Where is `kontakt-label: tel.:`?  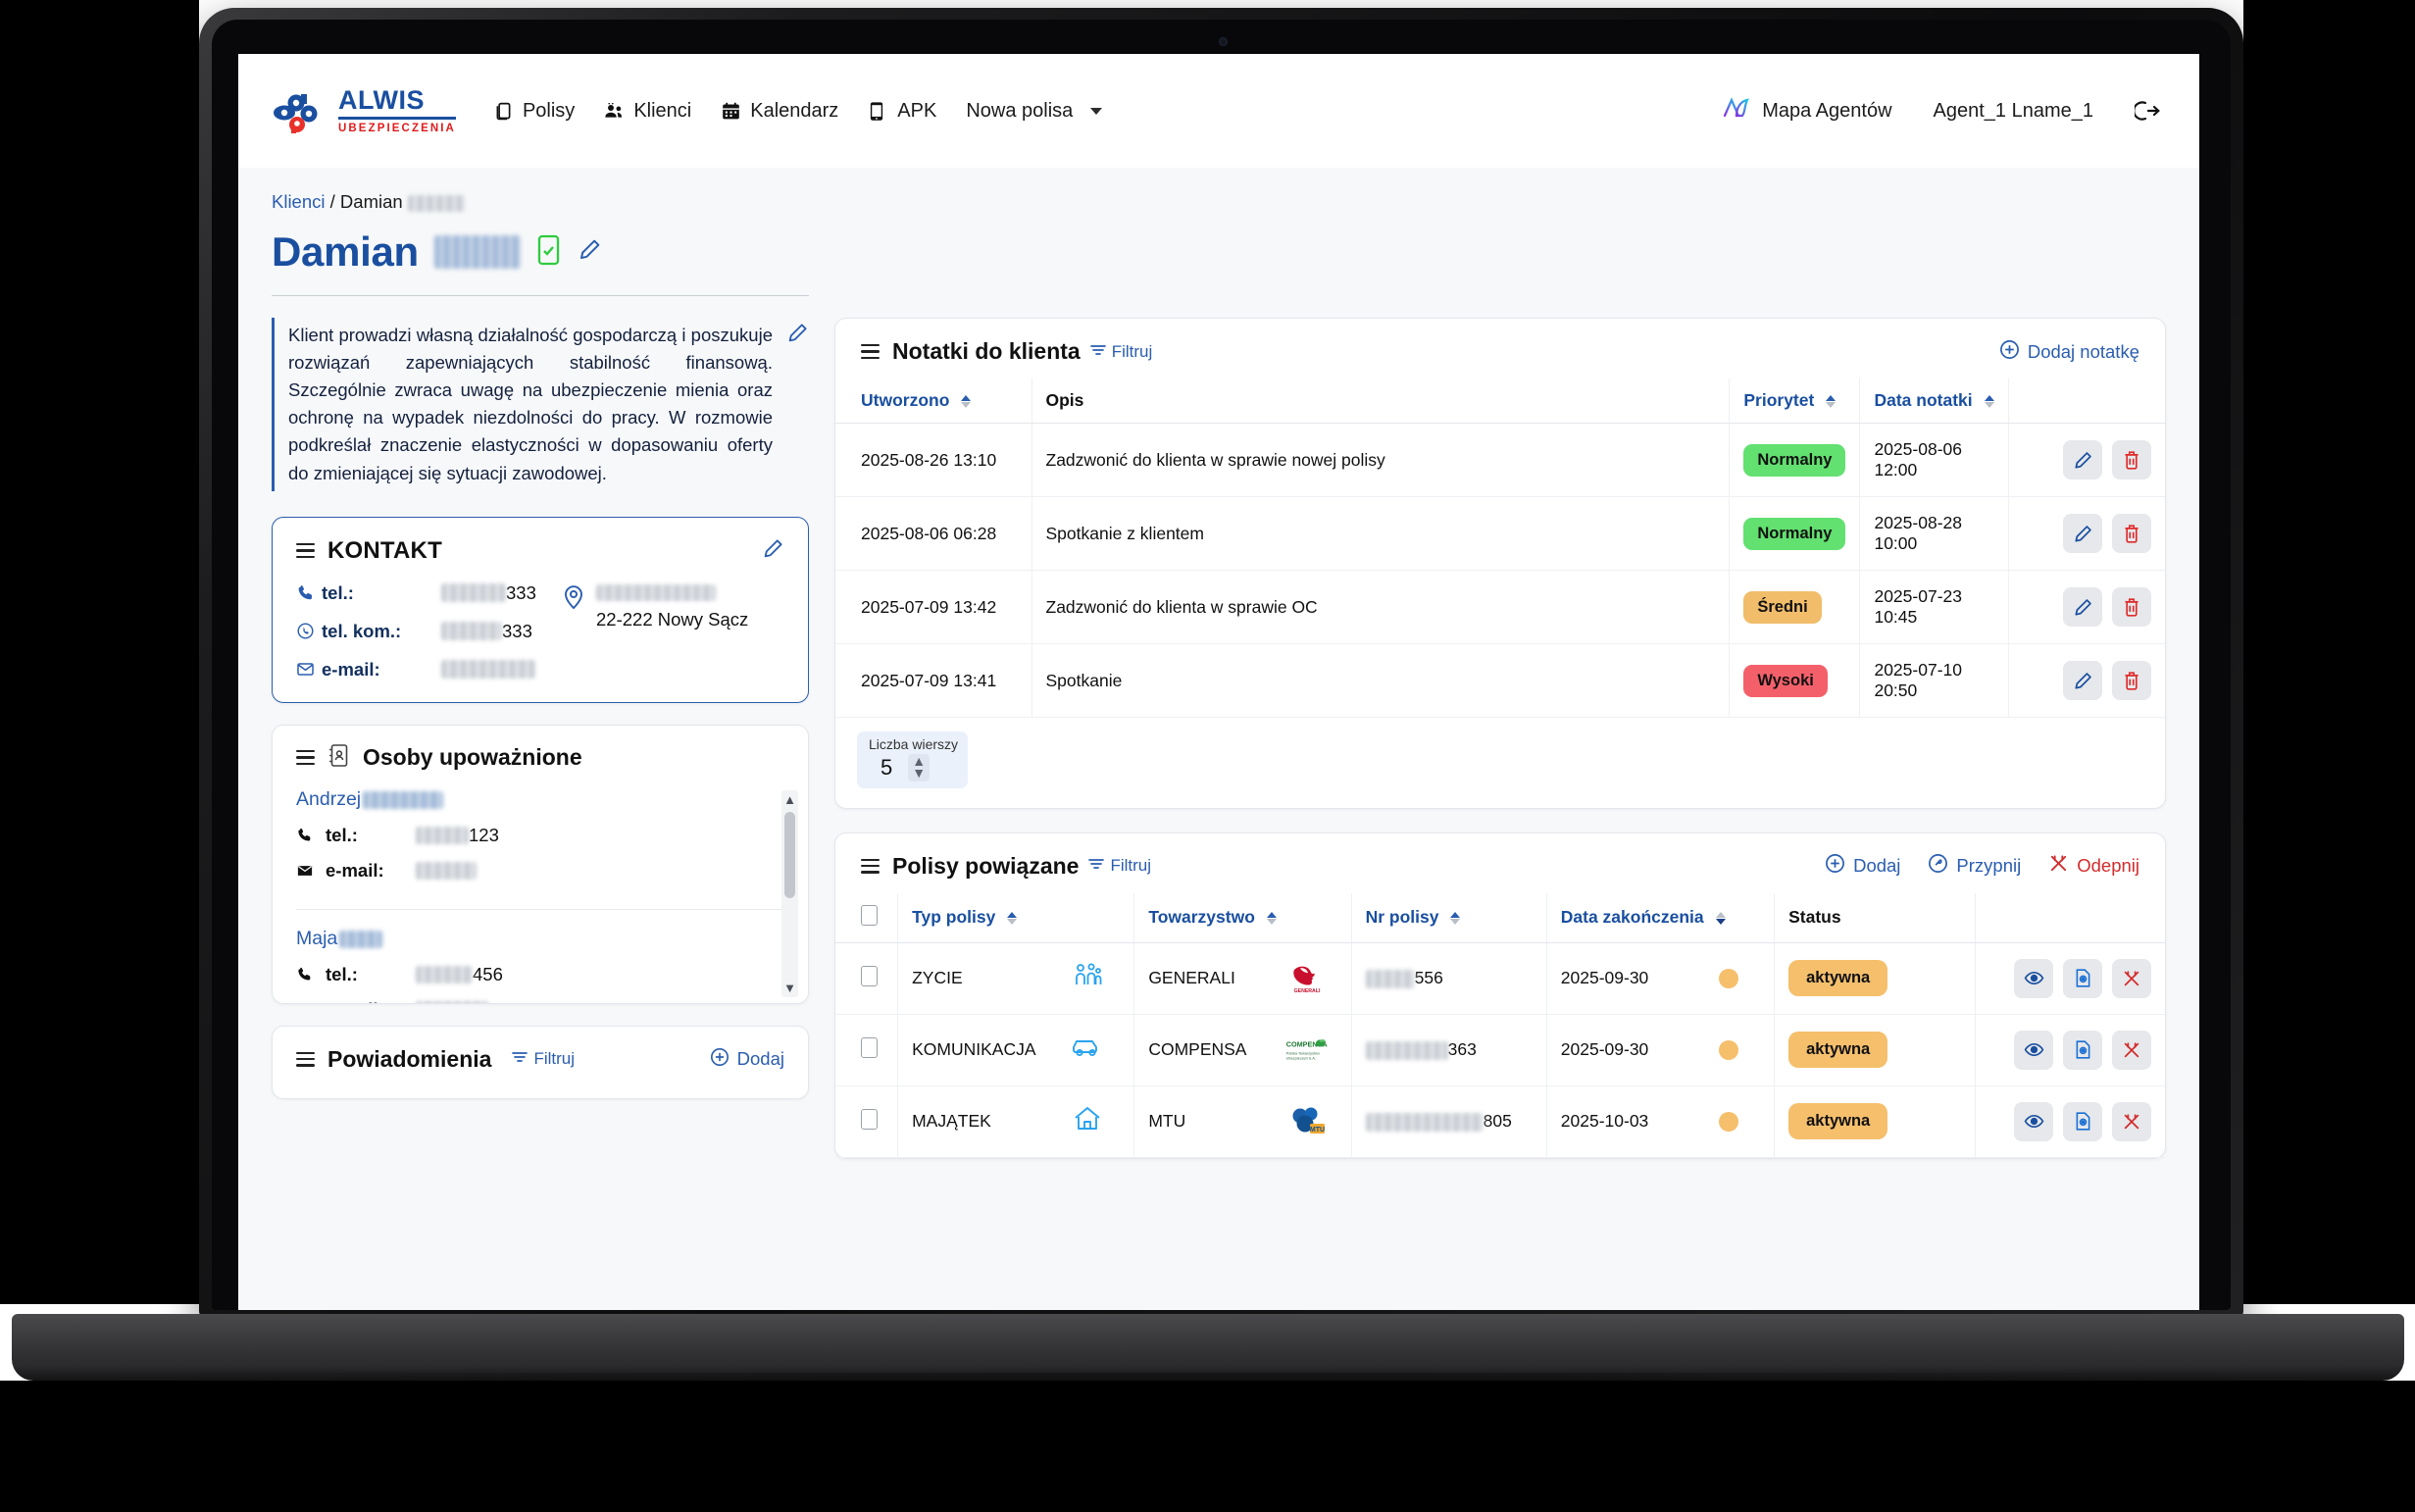 kontakt-label: tel.: is located at coordinates (338, 592).